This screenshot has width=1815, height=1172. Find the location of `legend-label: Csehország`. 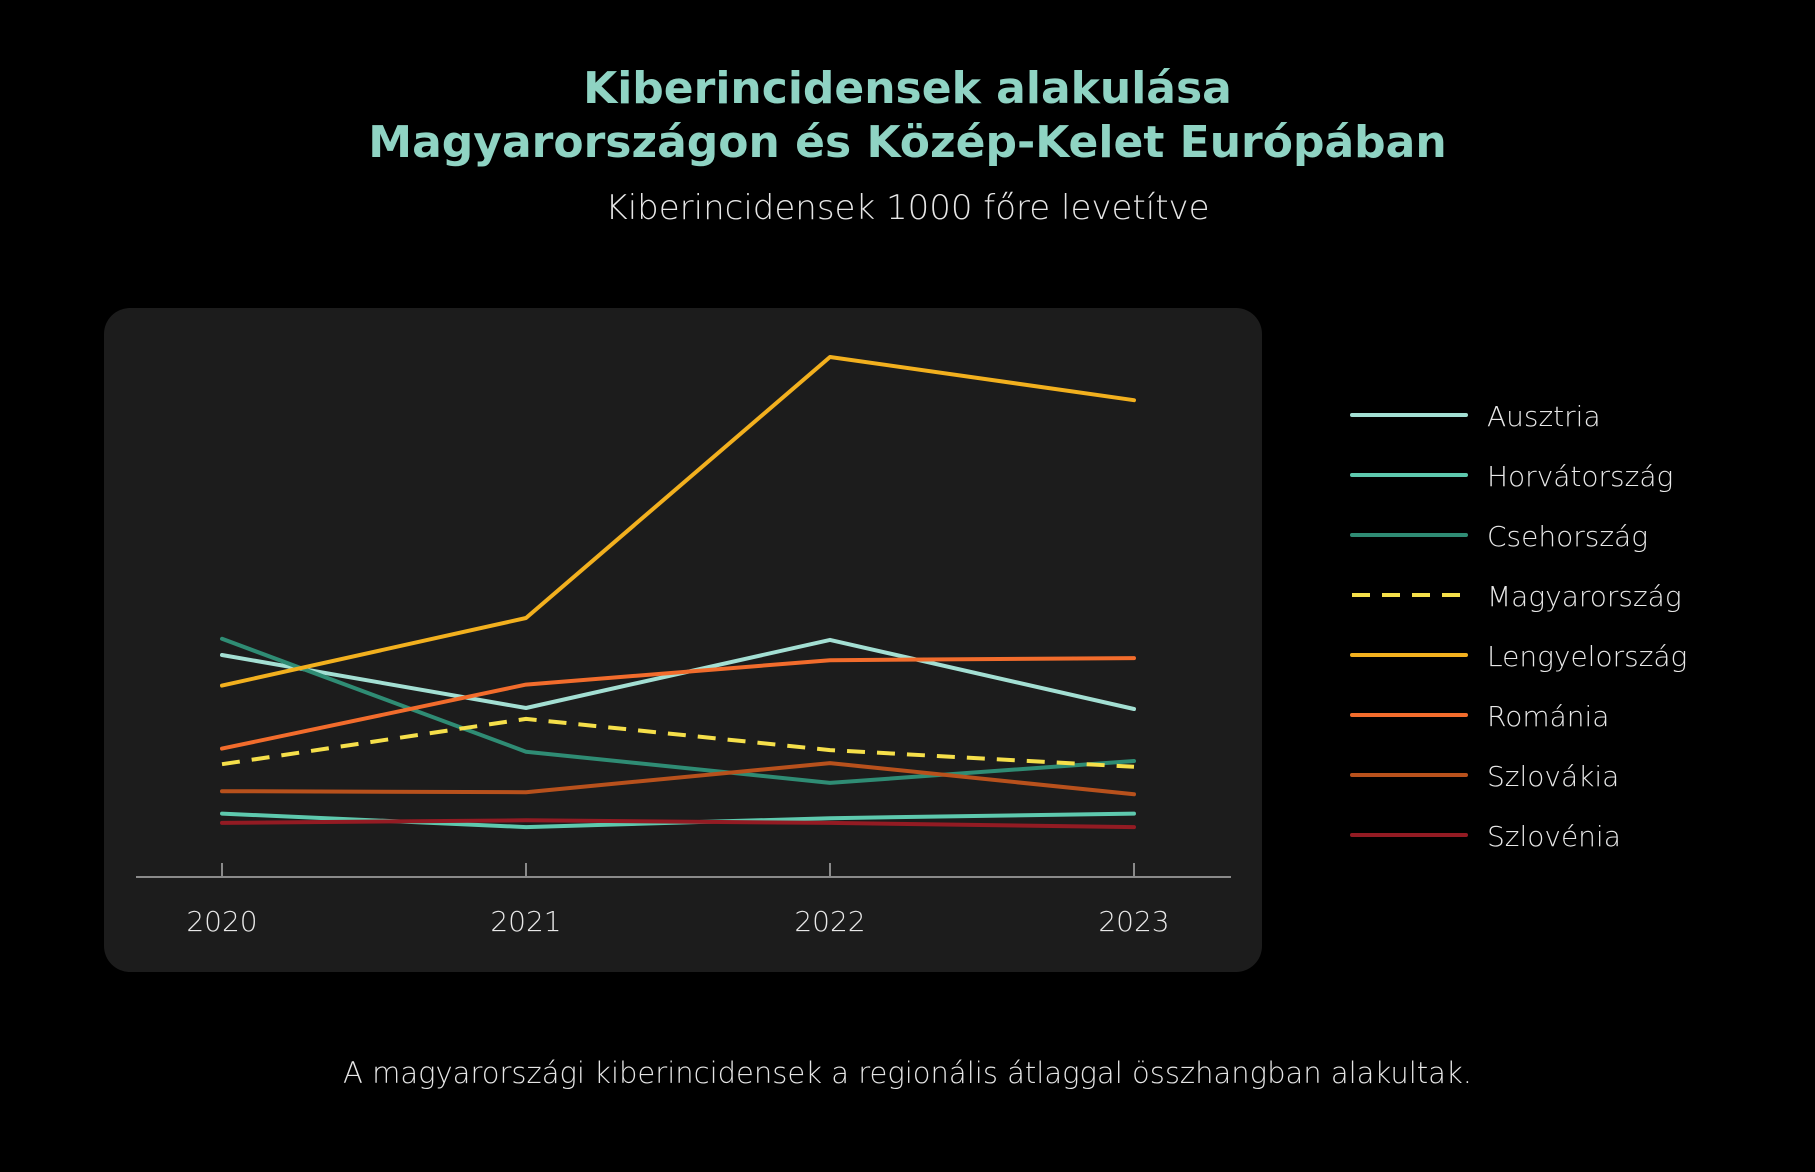

legend-label: Csehország is located at coordinates (1567, 536).